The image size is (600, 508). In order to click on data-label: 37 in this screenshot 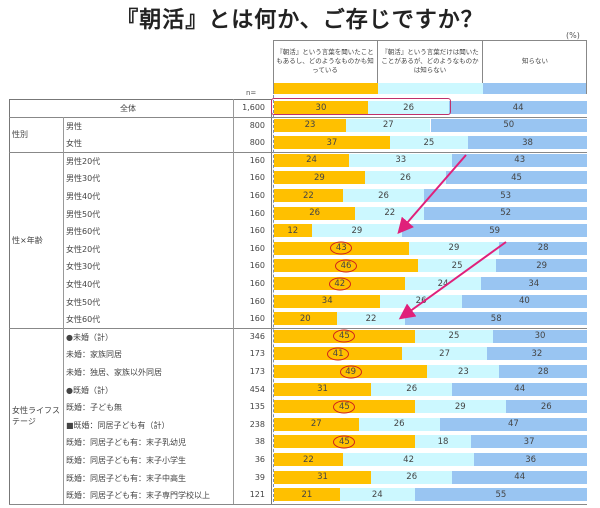, I will do `click(332, 142)`.